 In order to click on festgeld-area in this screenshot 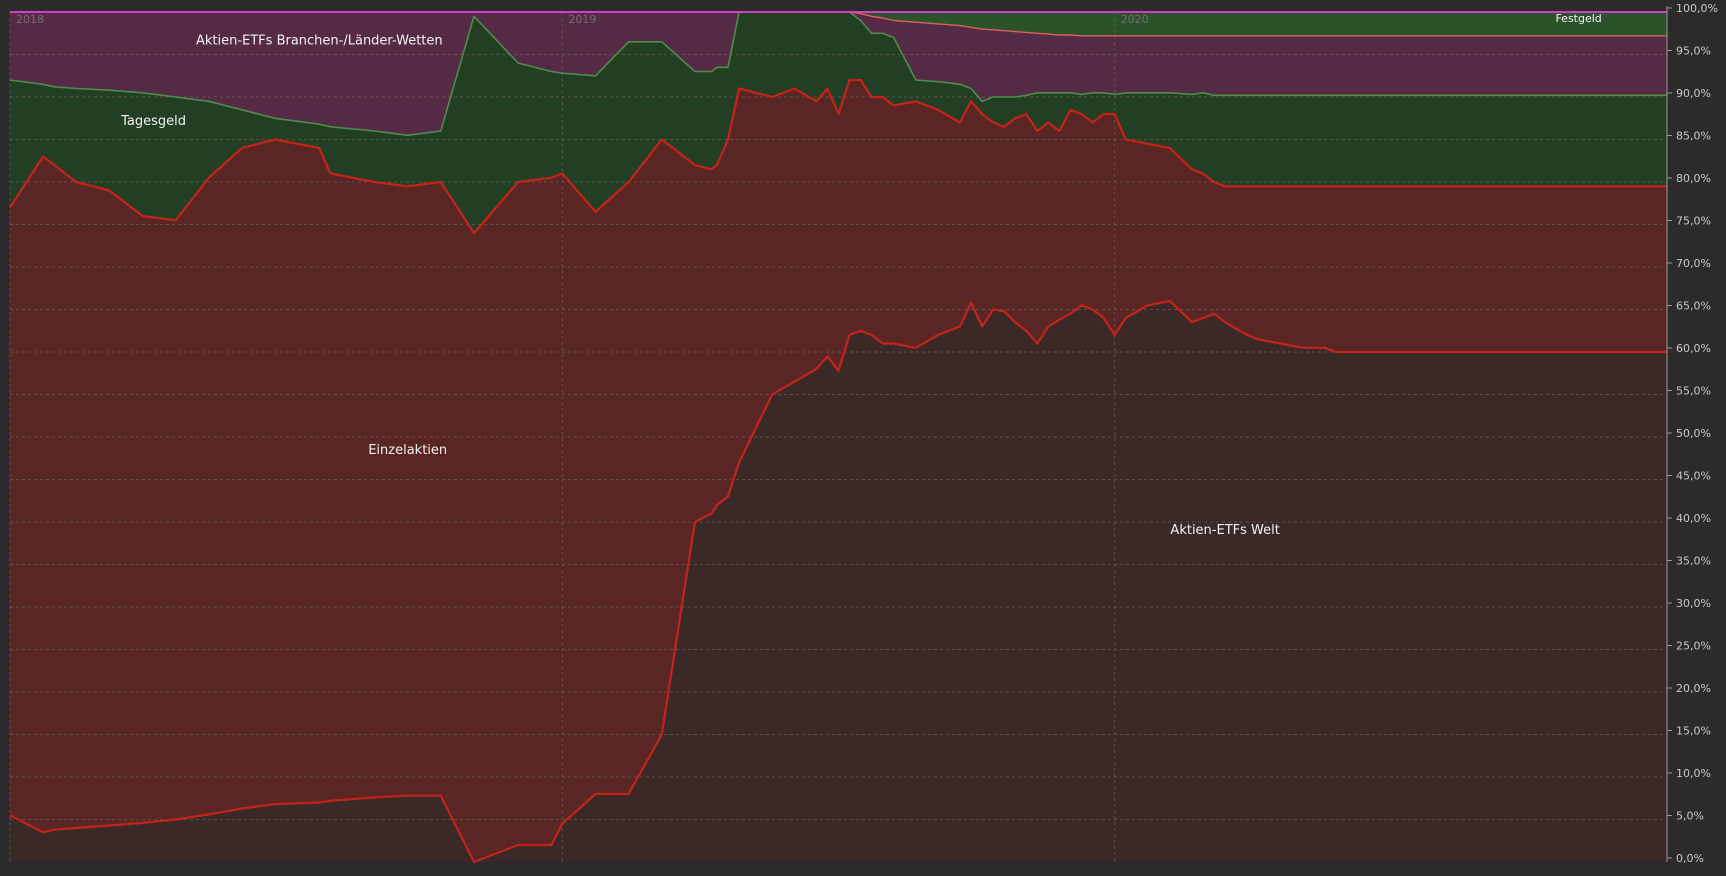, I will do `click(838, 24)`.